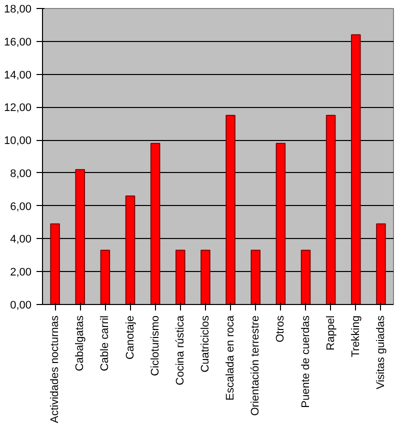 This screenshot has height=426, width=399. I want to click on y-tick-label: 4,00, so click(21, 240).